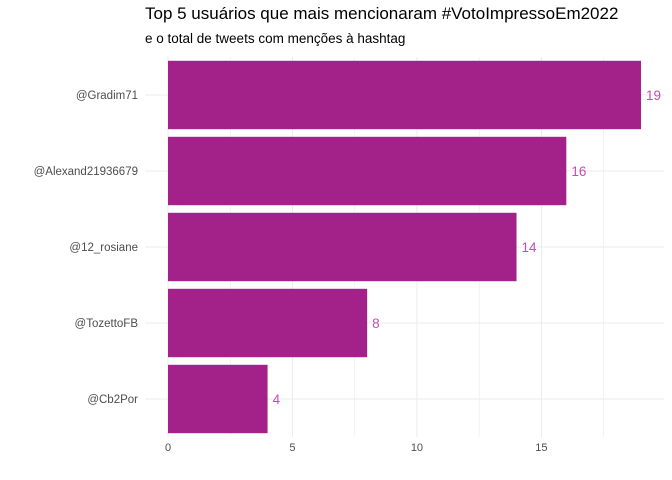  I want to click on y-tick-label: @TozettoFB, so click(107, 324).